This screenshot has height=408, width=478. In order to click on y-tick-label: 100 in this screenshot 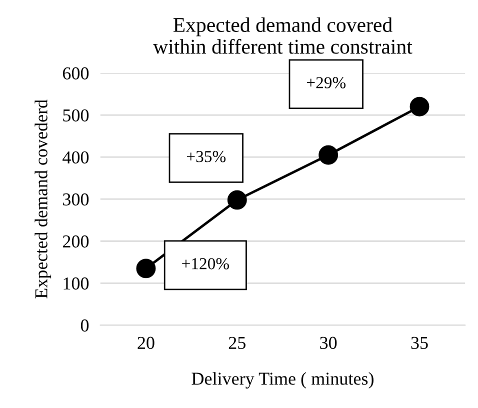, I will do `click(76, 283)`.